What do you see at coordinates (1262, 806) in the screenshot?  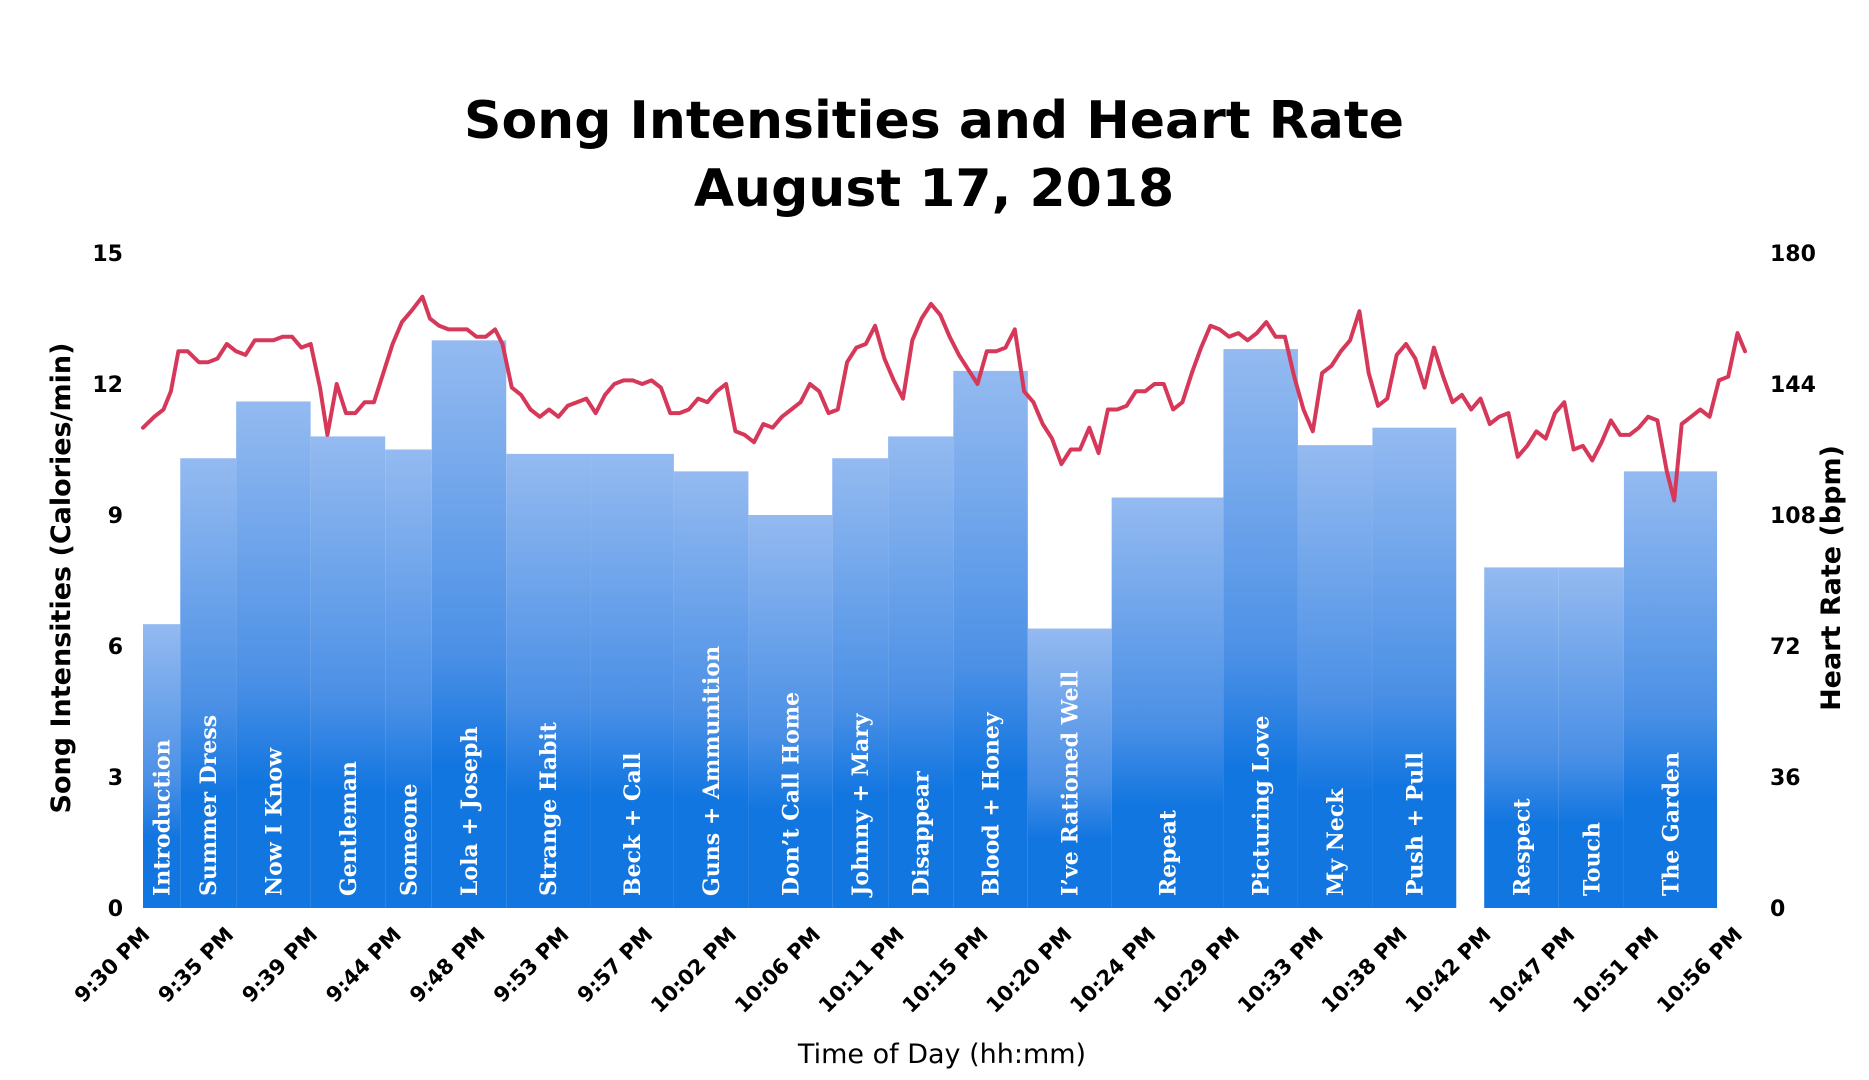 I see `song-label: Picturing Love` at bounding box center [1262, 806].